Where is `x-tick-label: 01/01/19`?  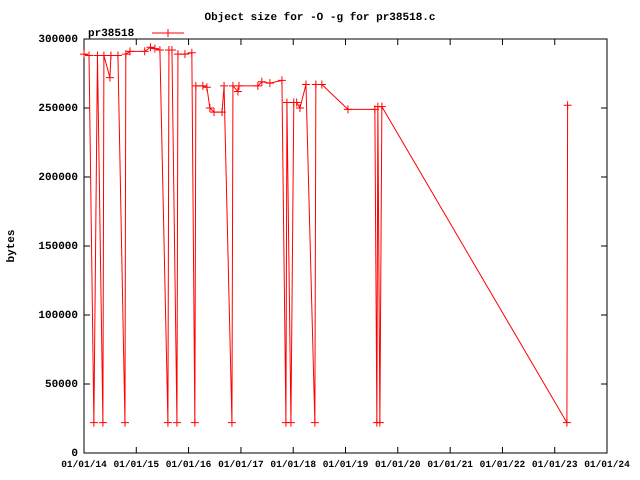
x-tick-label: 01/01/19 is located at coordinates (345, 464).